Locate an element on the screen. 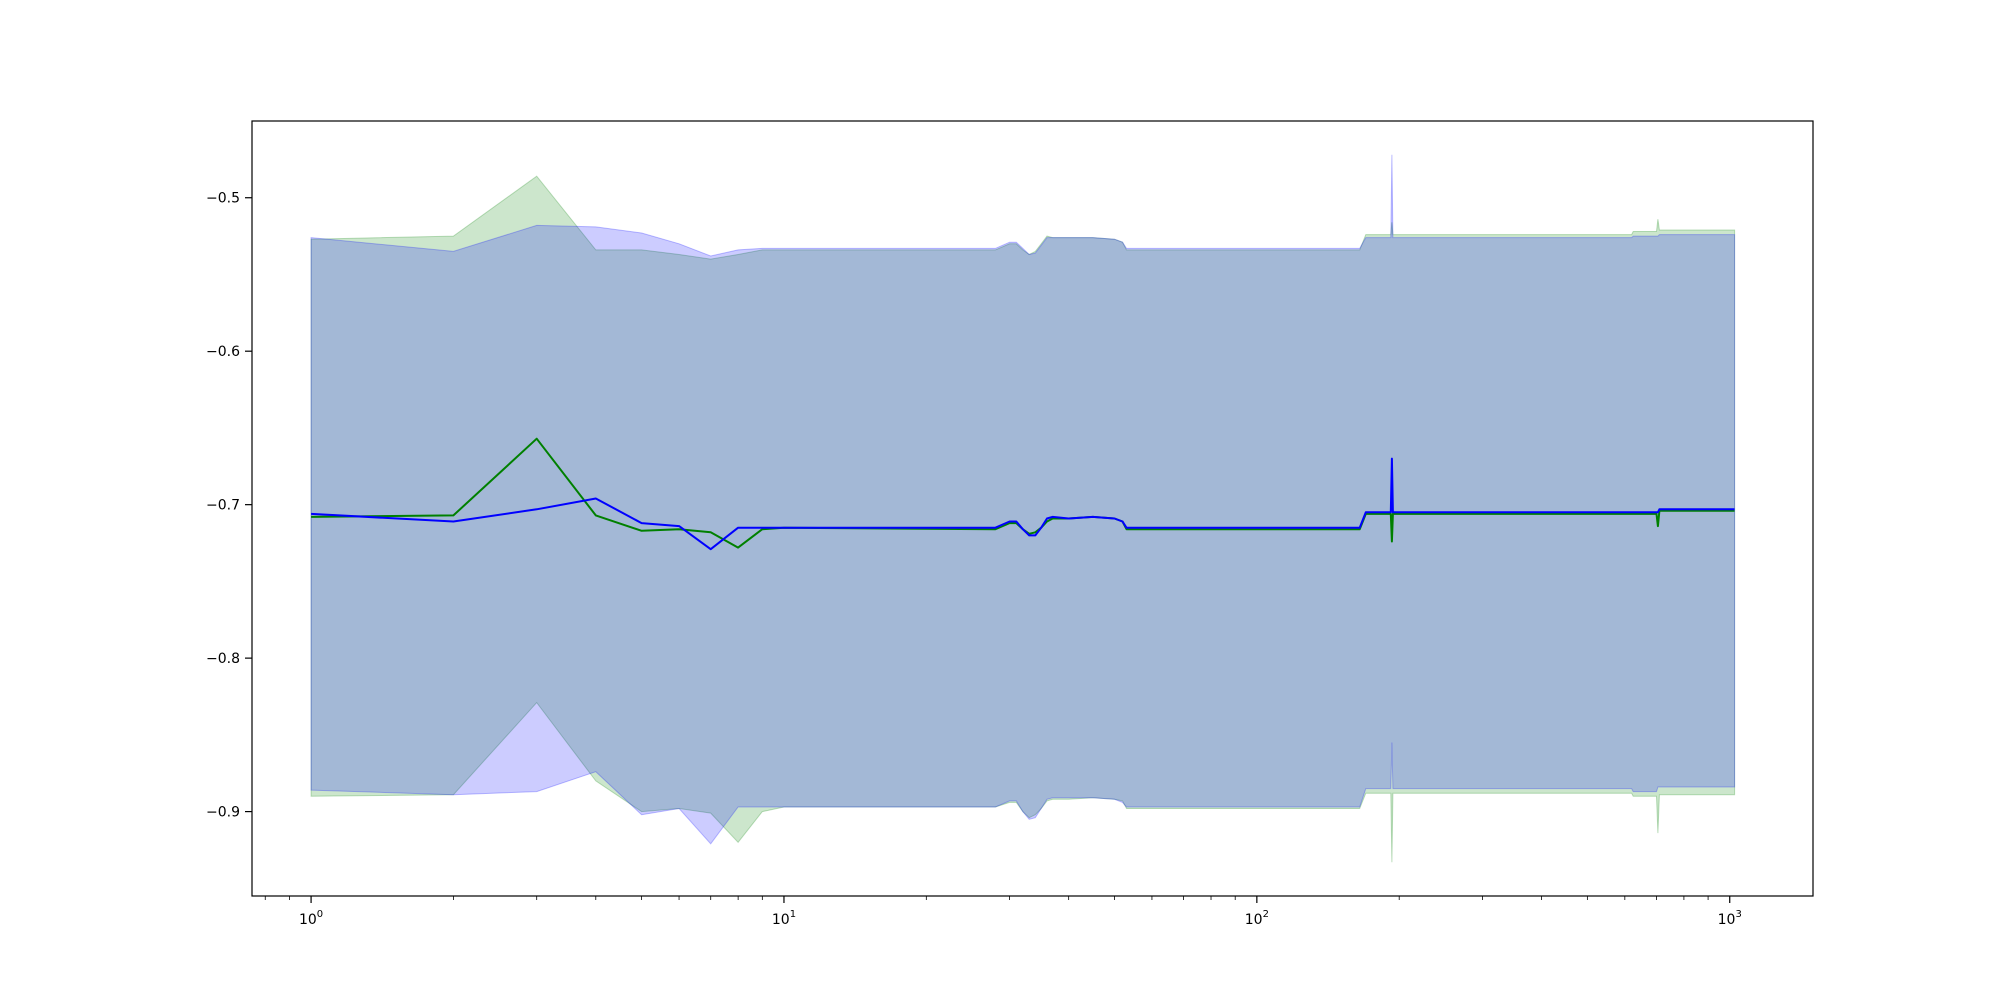 This screenshot has height=1000, width=2000. x-tick-label: 10² is located at coordinates (1257, 918).